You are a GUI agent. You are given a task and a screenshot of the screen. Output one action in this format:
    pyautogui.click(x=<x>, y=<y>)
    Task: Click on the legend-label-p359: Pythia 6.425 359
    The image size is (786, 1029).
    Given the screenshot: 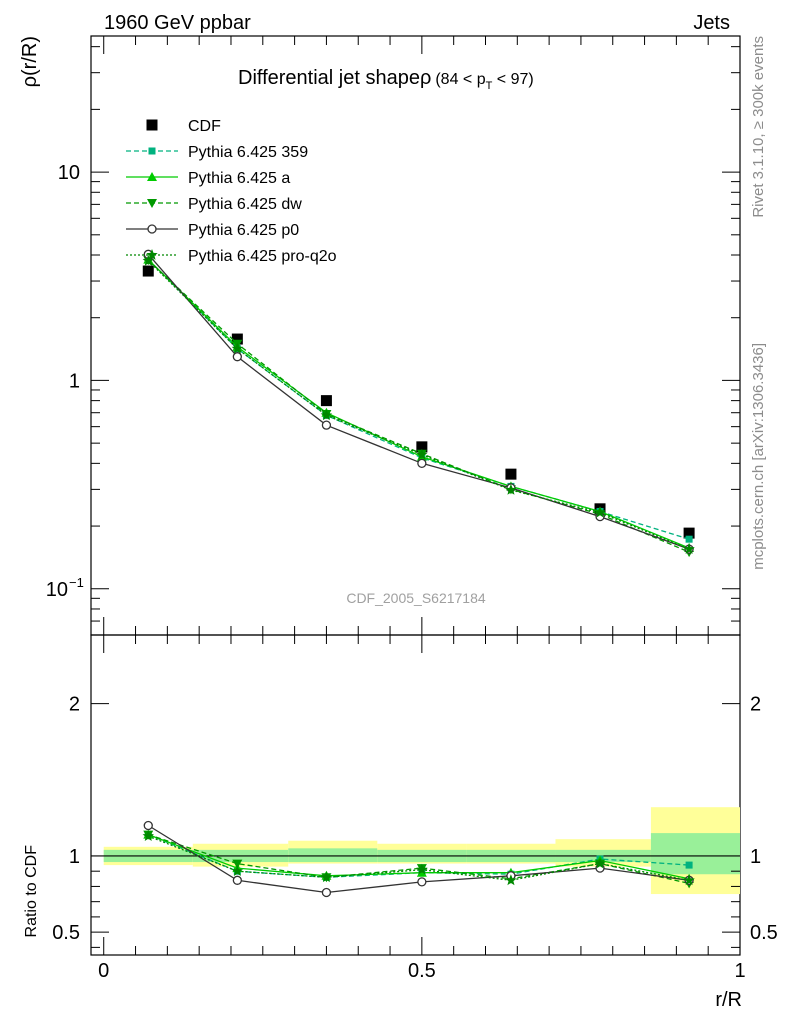 What is the action you would take?
    pyautogui.click(x=248, y=152)
    